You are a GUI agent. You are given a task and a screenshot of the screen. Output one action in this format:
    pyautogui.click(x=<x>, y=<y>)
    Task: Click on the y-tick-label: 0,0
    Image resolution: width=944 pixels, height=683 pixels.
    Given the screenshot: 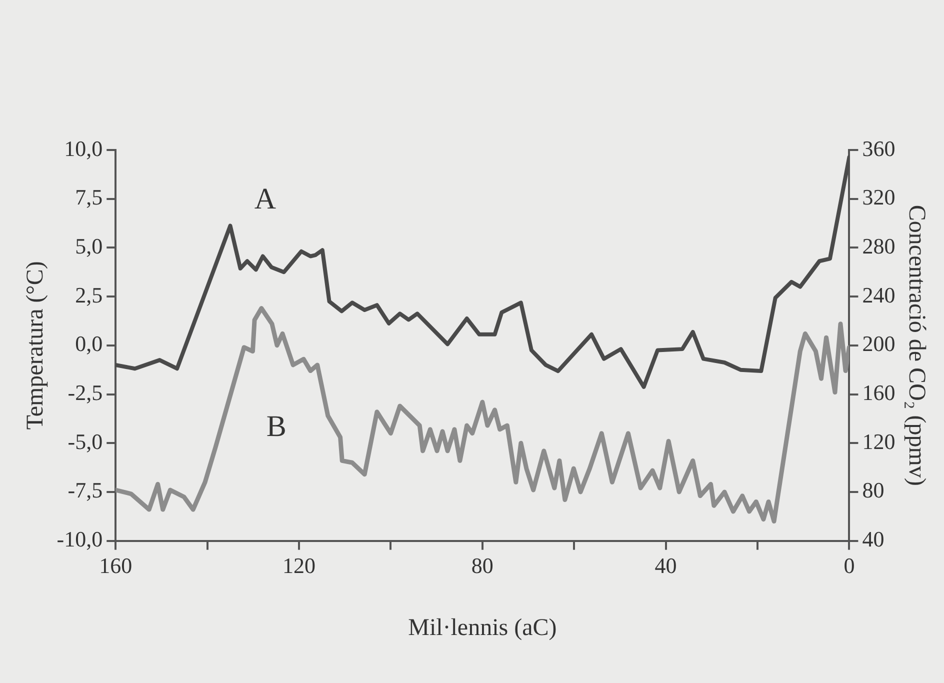 What is the action you would take?
    pyautogui.click(x=89, y=343)
    